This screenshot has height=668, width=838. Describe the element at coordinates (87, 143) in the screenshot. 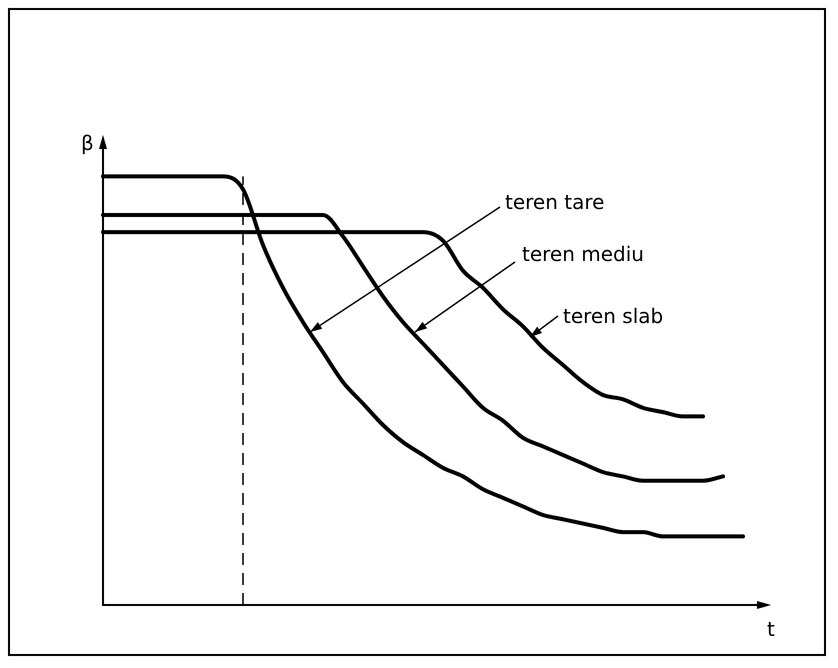

I see `y-axis-title: β` at that location.